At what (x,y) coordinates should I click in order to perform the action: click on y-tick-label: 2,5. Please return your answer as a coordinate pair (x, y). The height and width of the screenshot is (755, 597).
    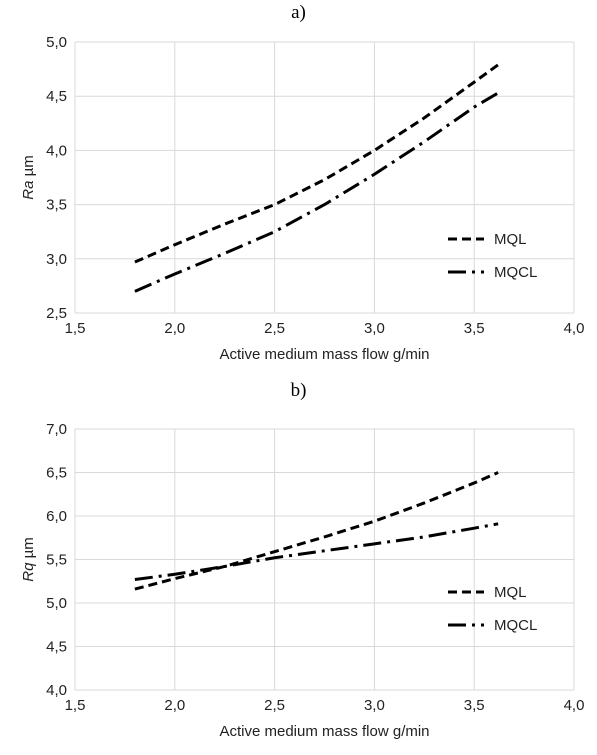
    Looking at the image, I should click on (56, 313).